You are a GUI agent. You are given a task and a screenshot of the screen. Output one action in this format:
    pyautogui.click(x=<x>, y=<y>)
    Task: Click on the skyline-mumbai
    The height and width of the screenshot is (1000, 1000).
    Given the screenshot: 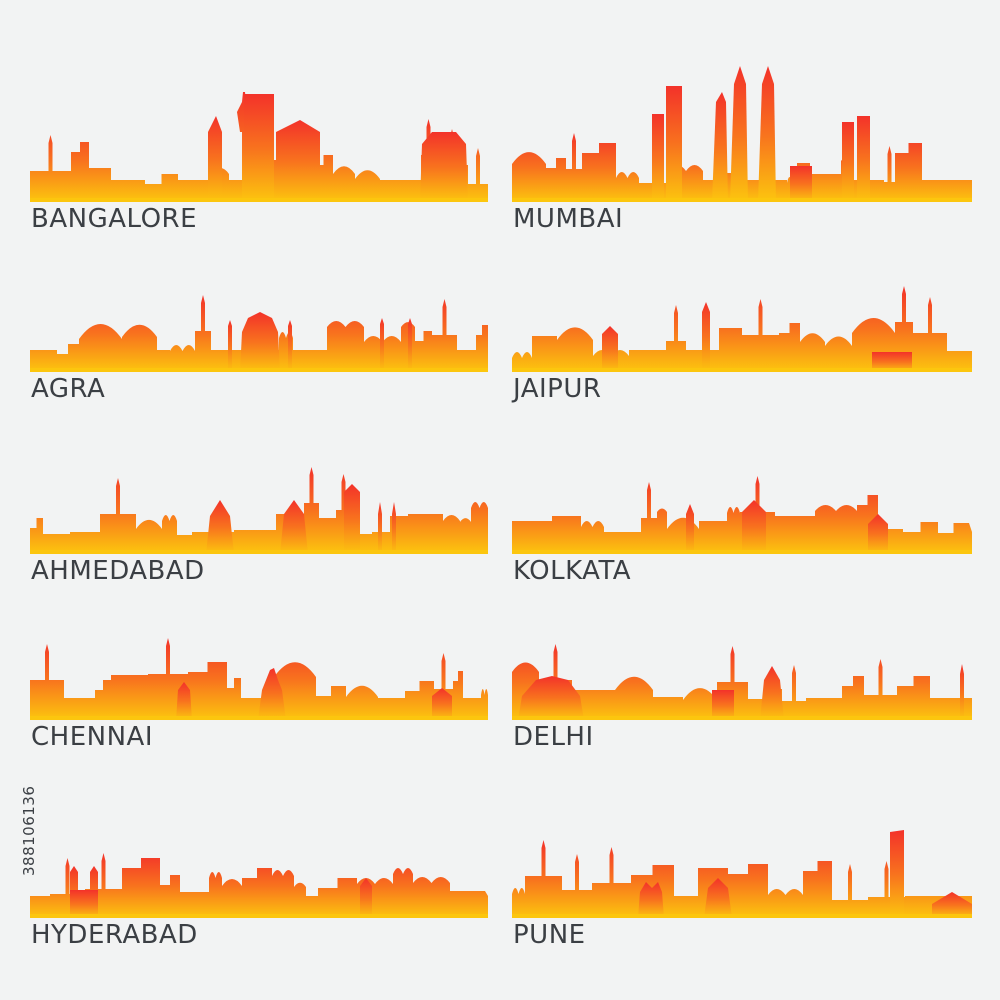 What is the action you would take?
    pyautogui.click(x=742, y=134)
    